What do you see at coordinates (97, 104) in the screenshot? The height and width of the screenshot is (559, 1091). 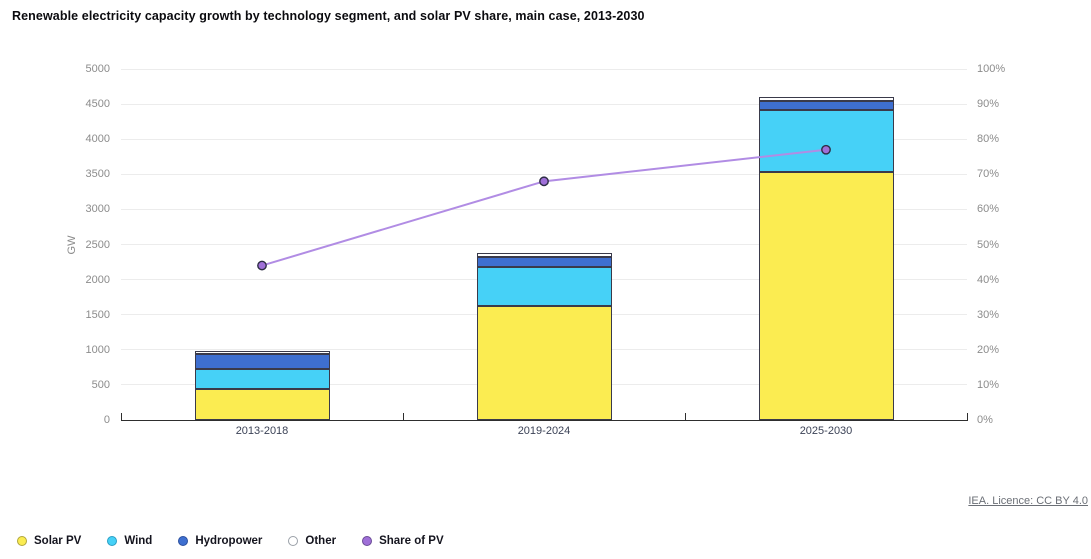 I see `y-tick-label-left: 4500` at bounding box center [97, 104].